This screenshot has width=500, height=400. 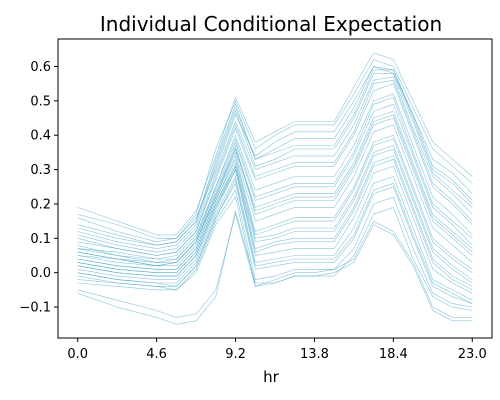 What do you see at coordinates (472, 354) in the screenshot?
I see `x-tick-label: 23.0` at bounding box center [472, 354].